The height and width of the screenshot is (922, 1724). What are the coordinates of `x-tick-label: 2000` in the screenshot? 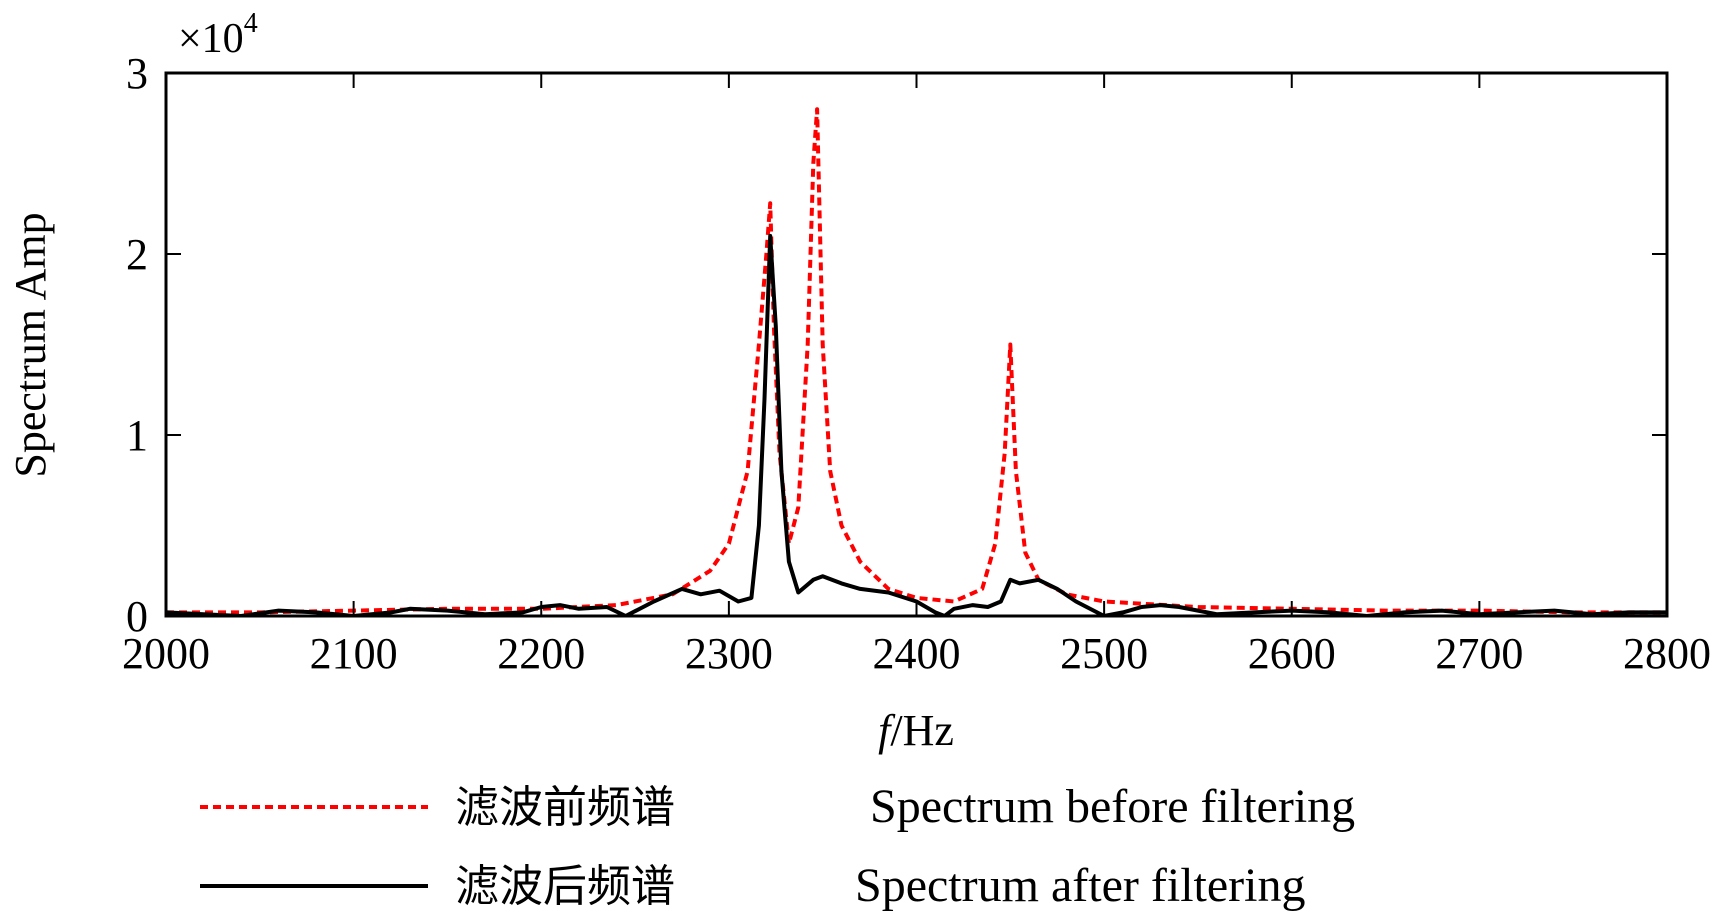 It's located at (166, 653).